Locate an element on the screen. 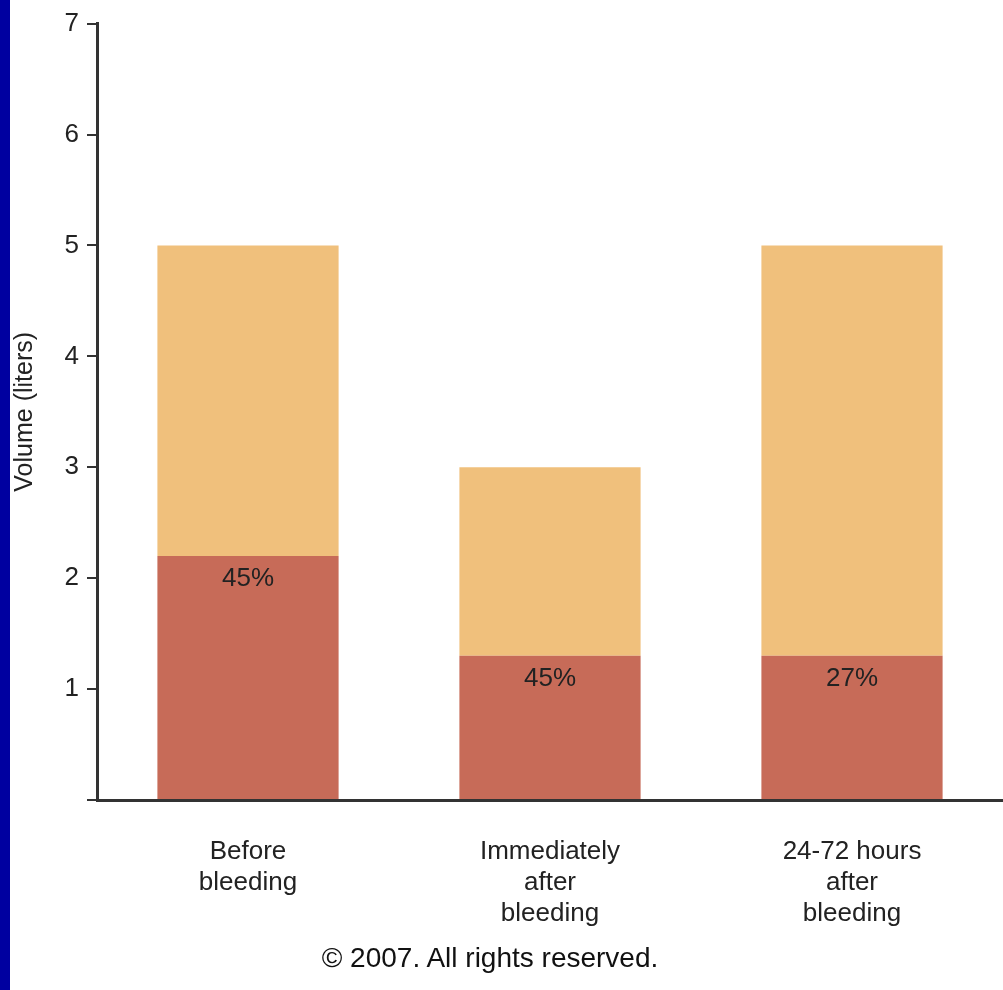 This screenshot has width=1003, height=990. y-tick-label: 4 is located at coordinates (71, 354).